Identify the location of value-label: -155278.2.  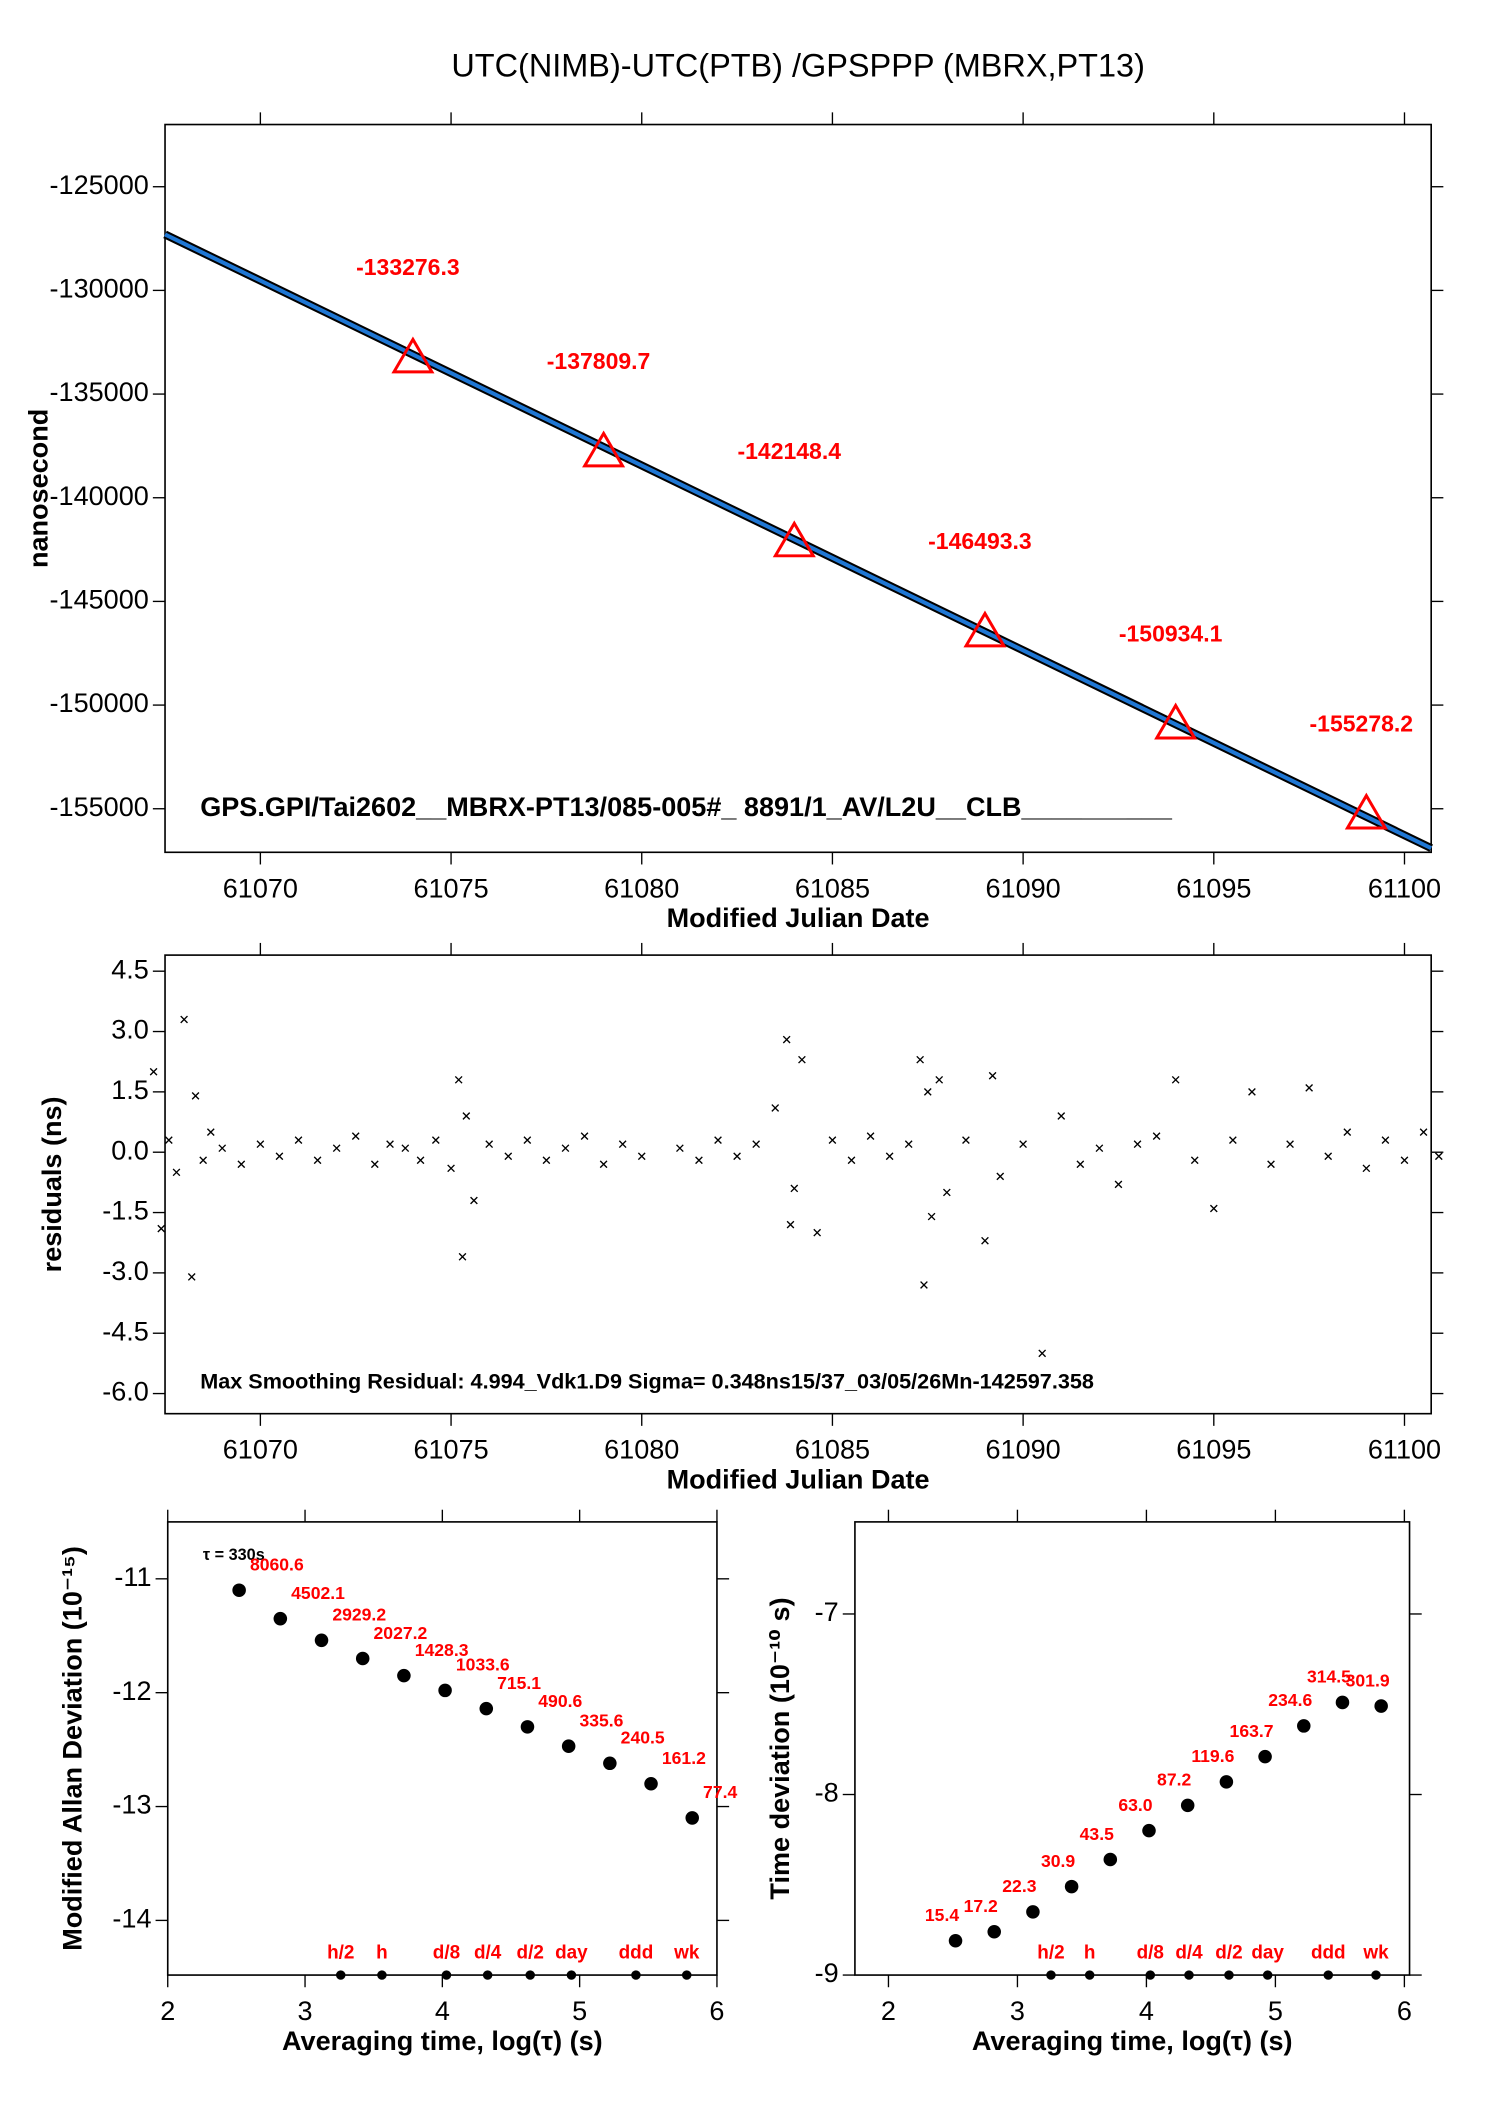
(1362, 723).